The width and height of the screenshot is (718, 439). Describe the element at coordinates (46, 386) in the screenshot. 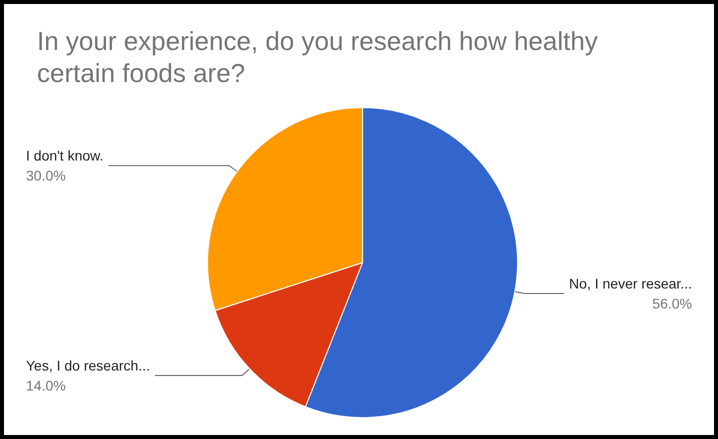

I see `data-label: 14.0%` at that location.